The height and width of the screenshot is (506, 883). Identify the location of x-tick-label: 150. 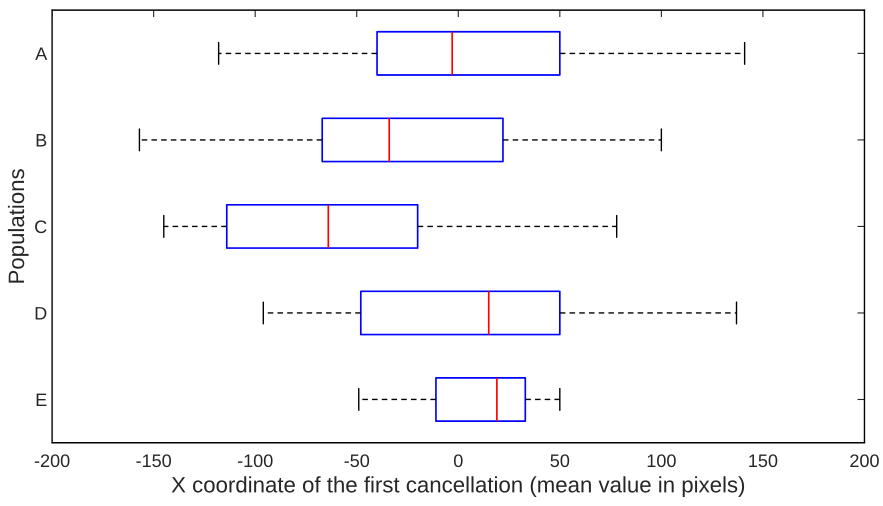
(763, 461).